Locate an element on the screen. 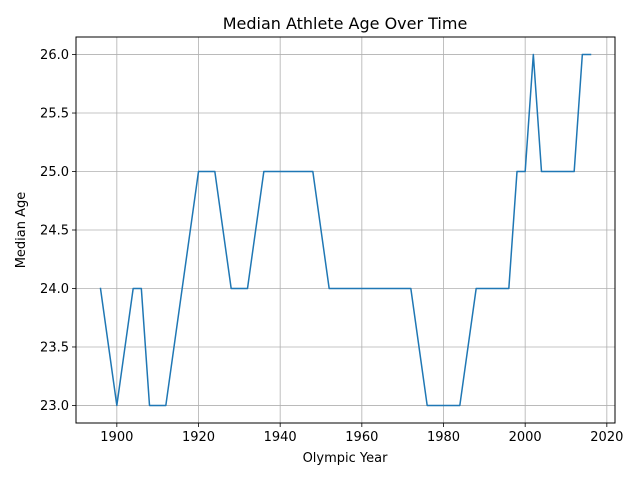  y-tick-label: 23.5 is located at coordinates (54, 347).